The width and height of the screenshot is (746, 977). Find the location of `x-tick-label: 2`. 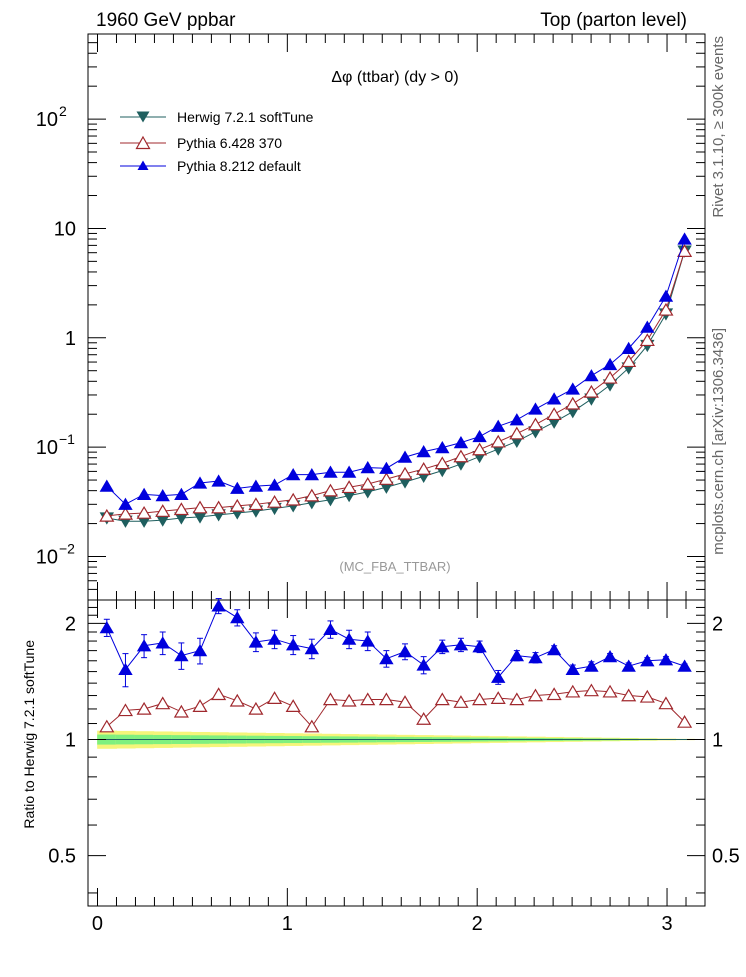

x-tick-label: 2 is located at coordinates (477, 924).